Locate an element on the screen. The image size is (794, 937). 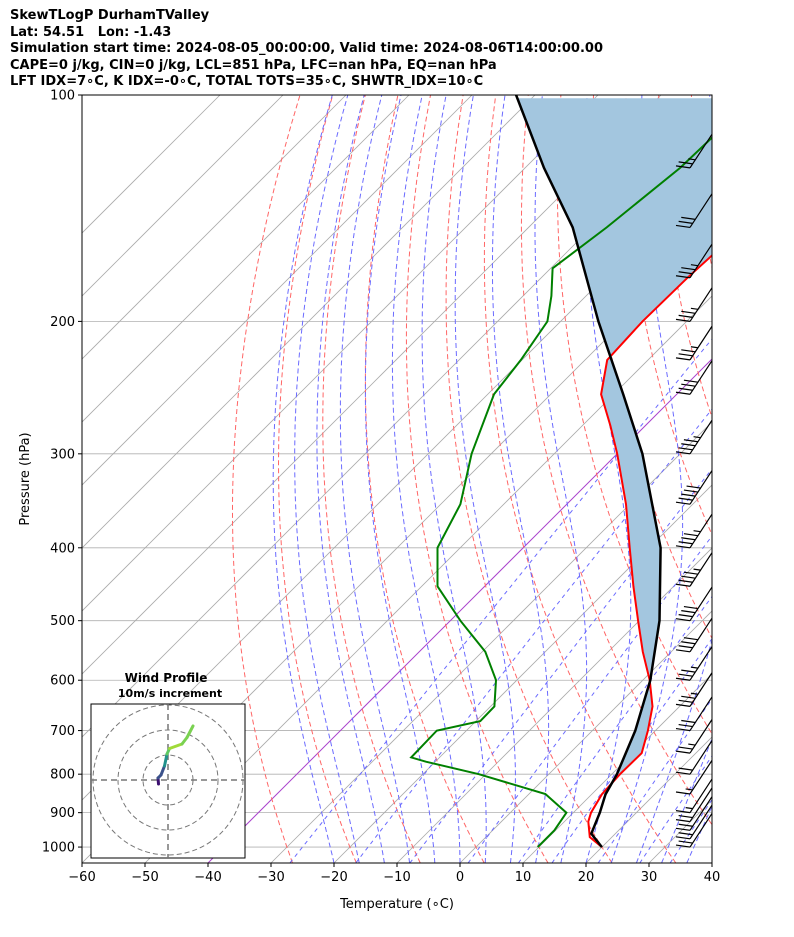
y-tick-label: 100 is located at coordinates (62, 96).